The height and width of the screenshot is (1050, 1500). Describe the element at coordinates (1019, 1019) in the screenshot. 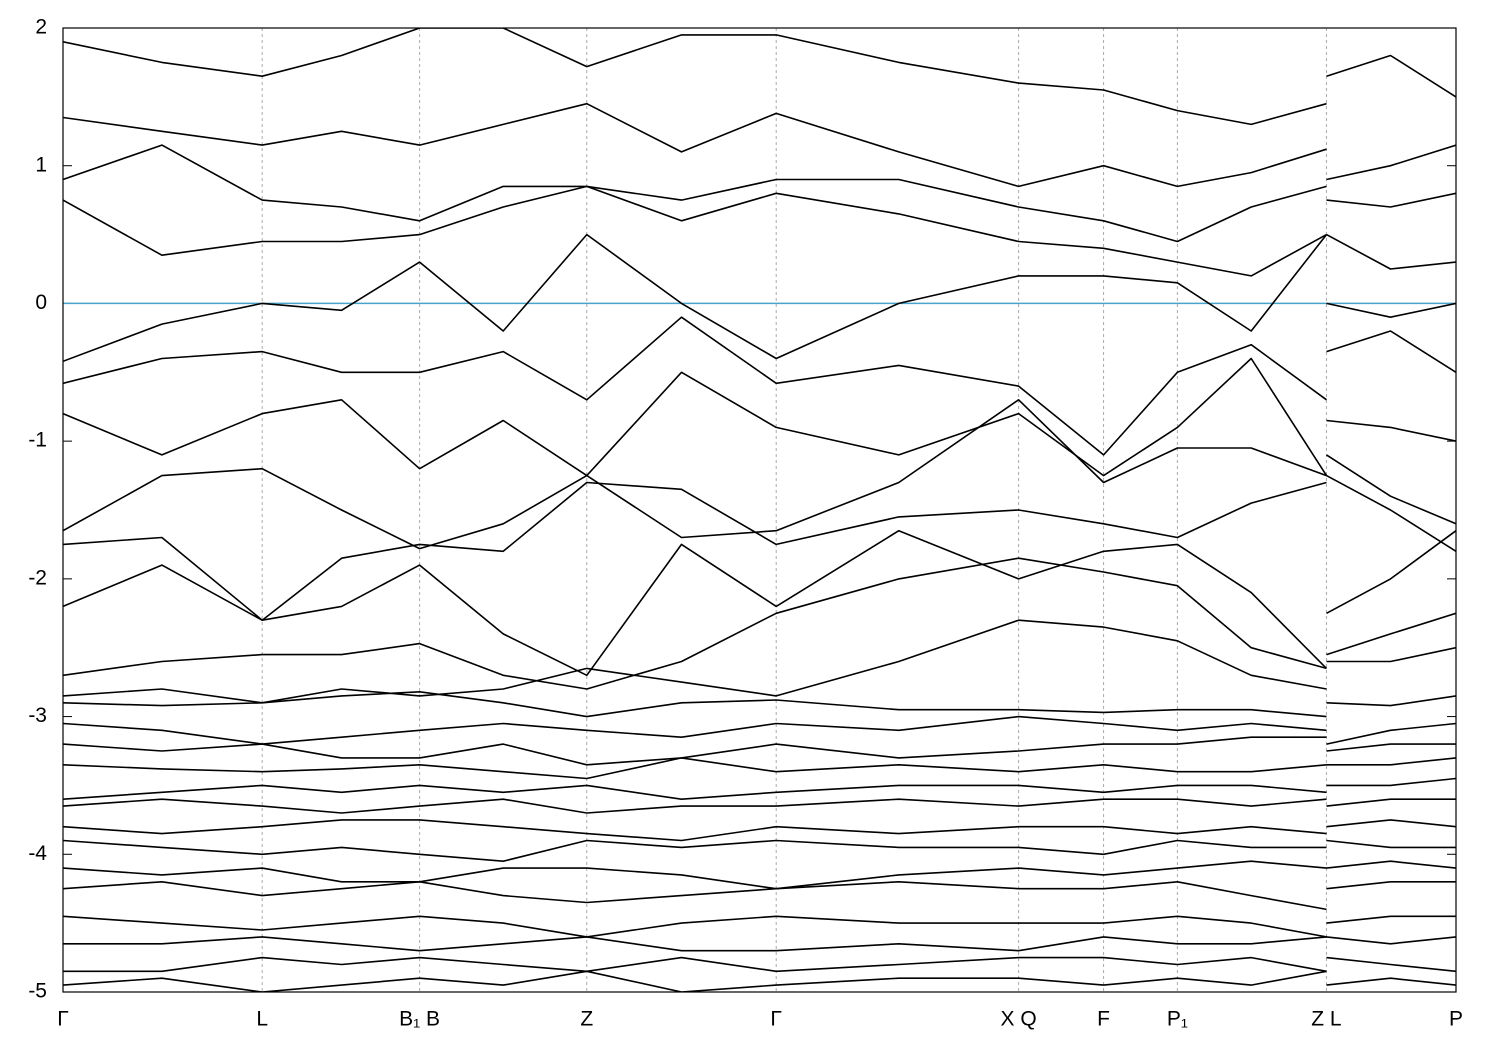

I see `x-tick-label: X Q` at that location.